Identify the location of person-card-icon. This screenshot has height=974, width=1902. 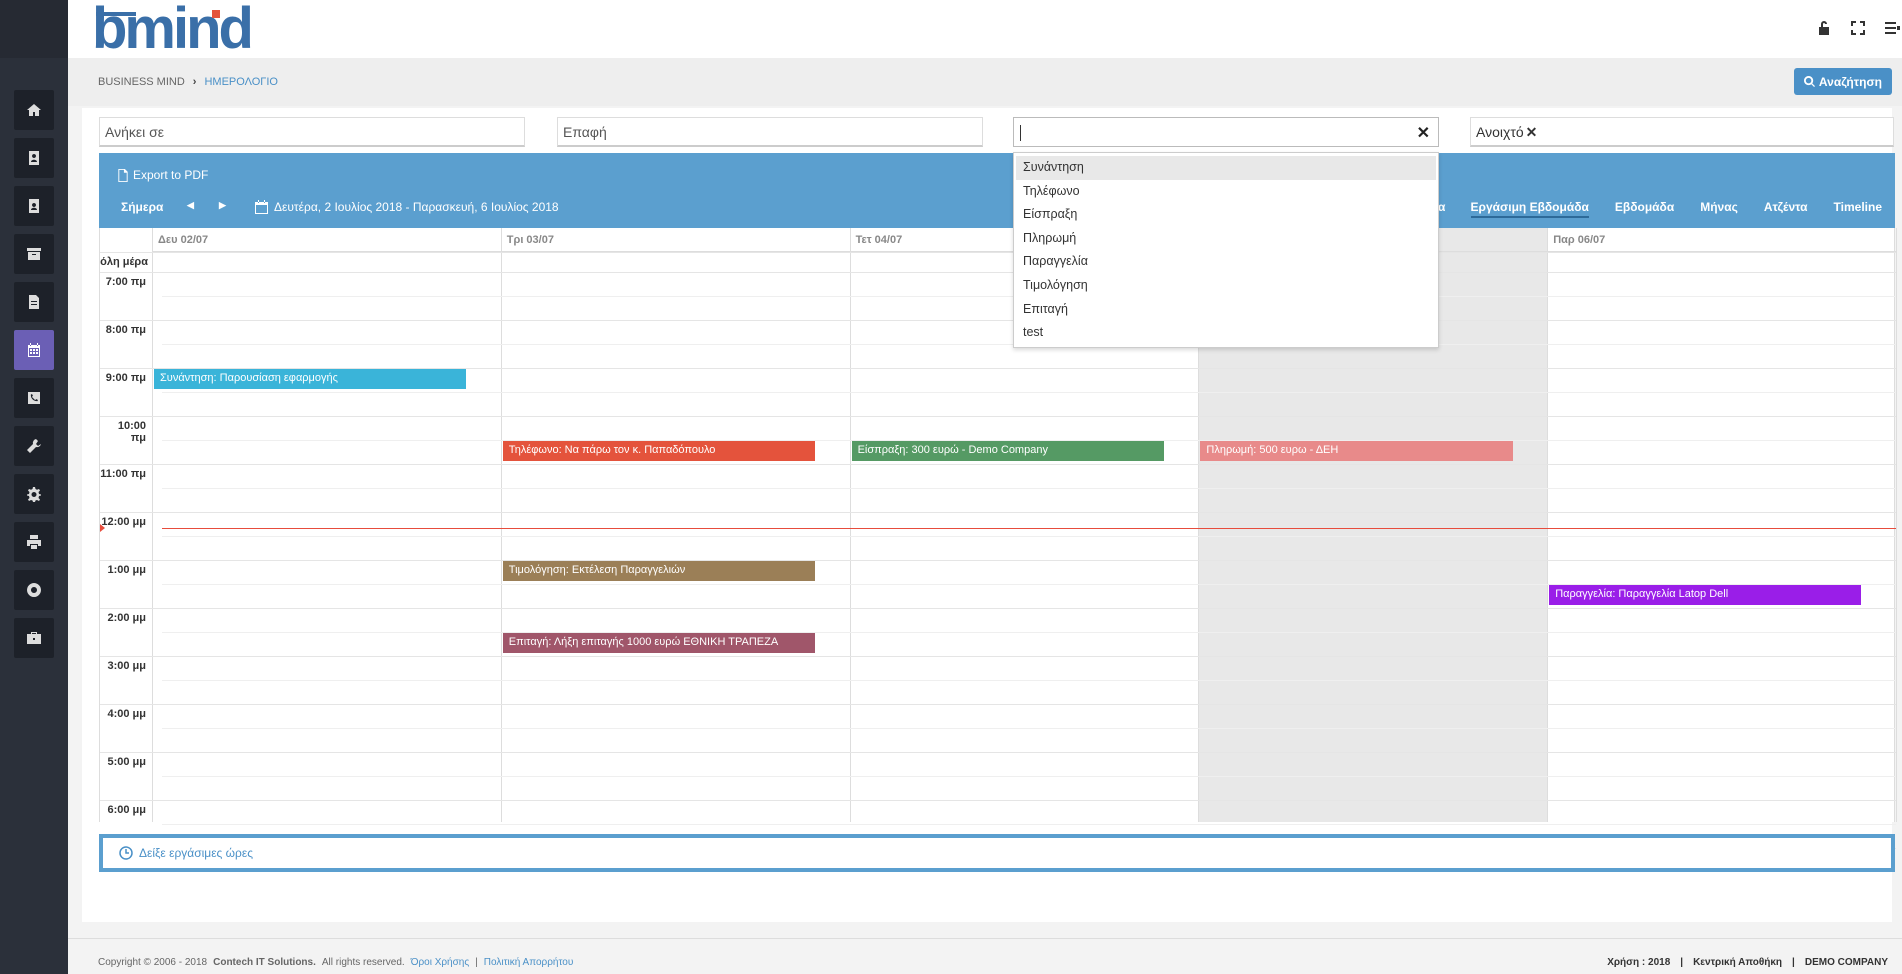
(34, 206).